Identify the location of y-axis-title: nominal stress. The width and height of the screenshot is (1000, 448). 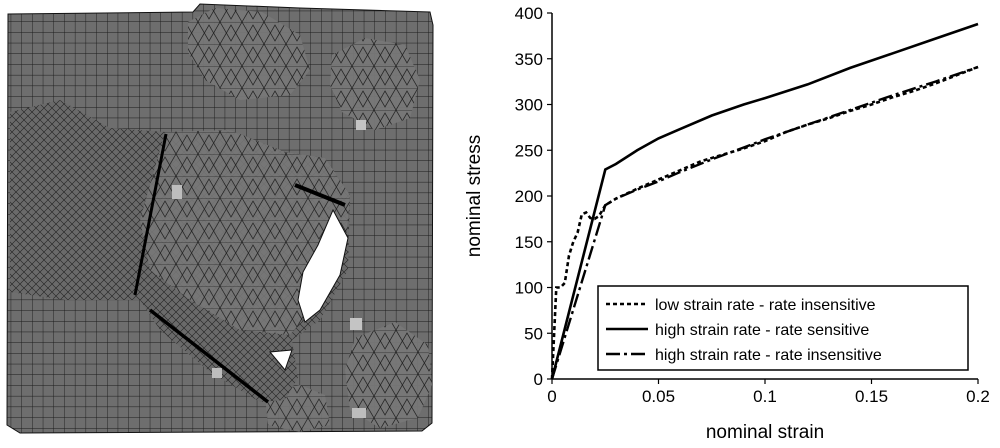
(474, 196).